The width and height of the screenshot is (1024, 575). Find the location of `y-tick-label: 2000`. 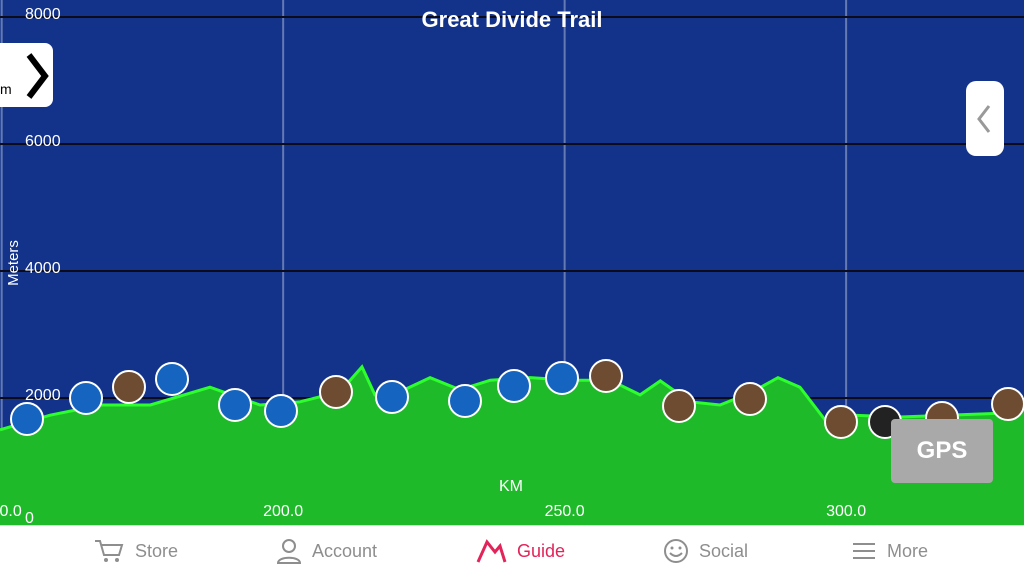

y-tick-label: 2000 is located at coordinates (43, 395).